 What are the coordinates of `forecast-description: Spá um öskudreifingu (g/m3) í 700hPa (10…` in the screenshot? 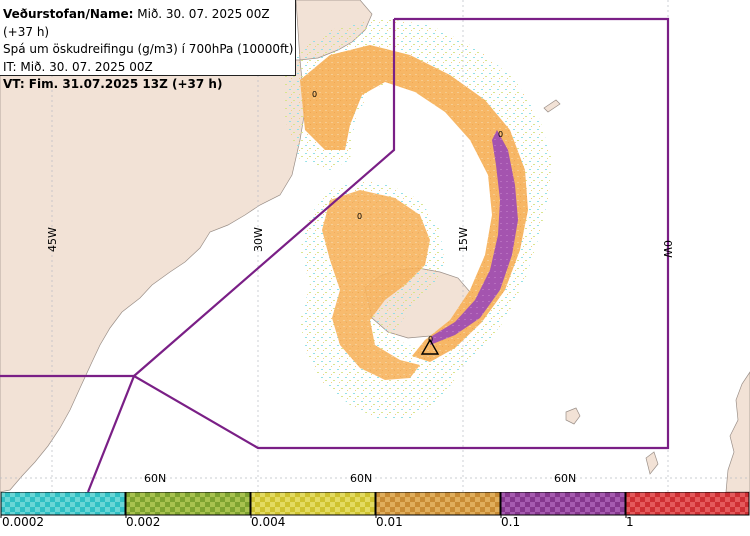 It's located at (148, 49).